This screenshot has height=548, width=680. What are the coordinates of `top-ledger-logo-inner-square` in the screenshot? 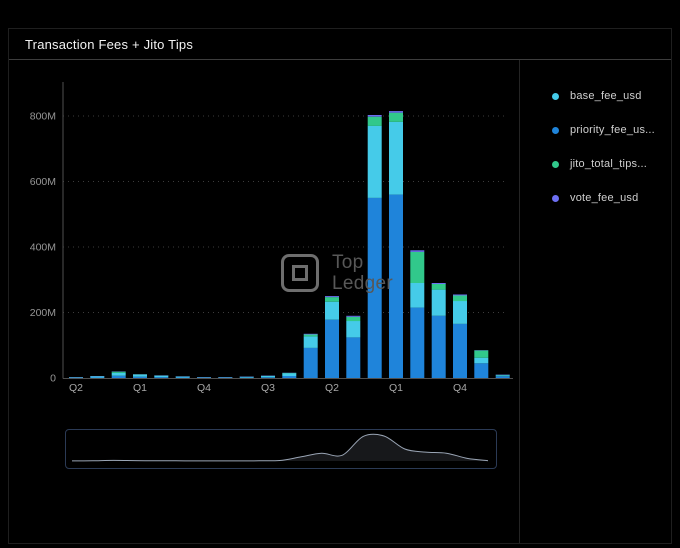 It's located at (300, 273).